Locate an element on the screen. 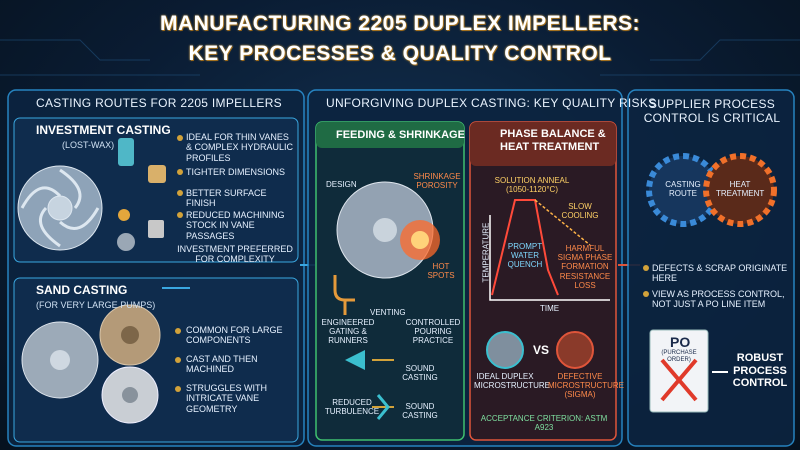 The height and width of the screenshot is (450, 800). po-subtitle: (PURCHASE ORDER) is located at coordinates (679, 356).